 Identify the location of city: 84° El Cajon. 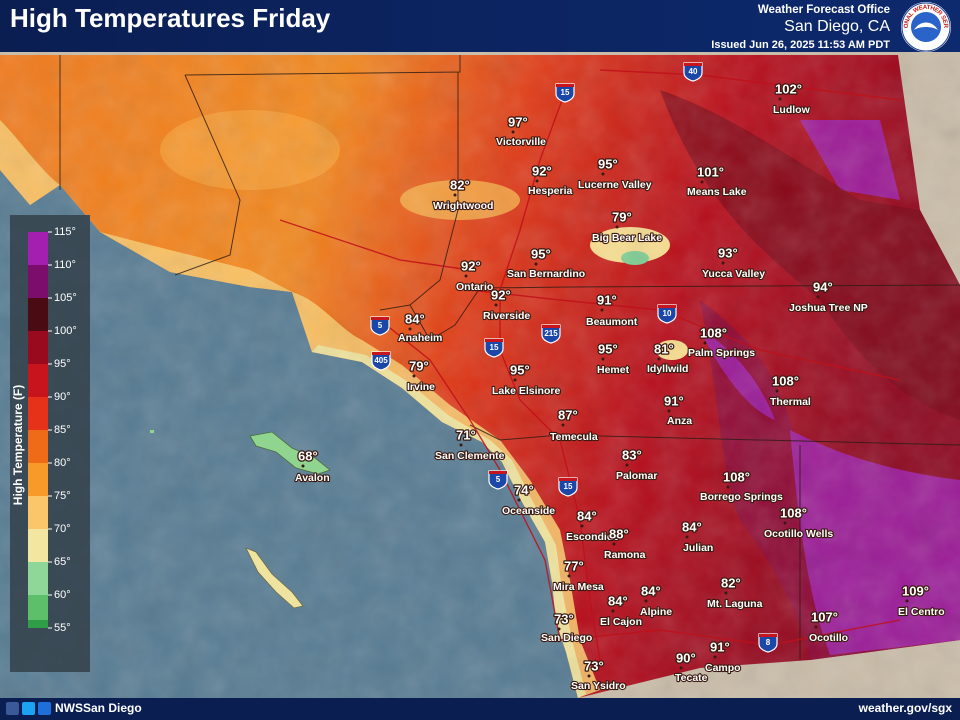
(621, 610).